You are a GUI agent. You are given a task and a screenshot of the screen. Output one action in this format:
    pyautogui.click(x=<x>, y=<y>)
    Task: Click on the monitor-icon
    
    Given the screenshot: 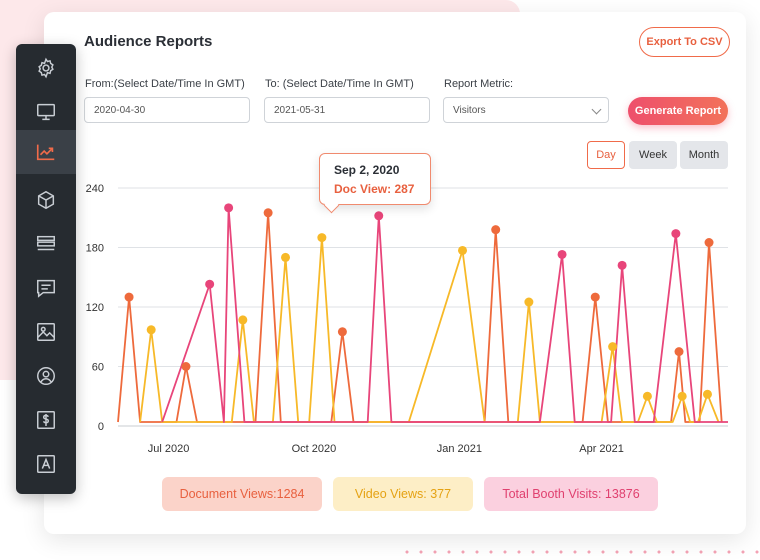 What is the action you would take?
    pyautogui.click(x=46, y=112)
    